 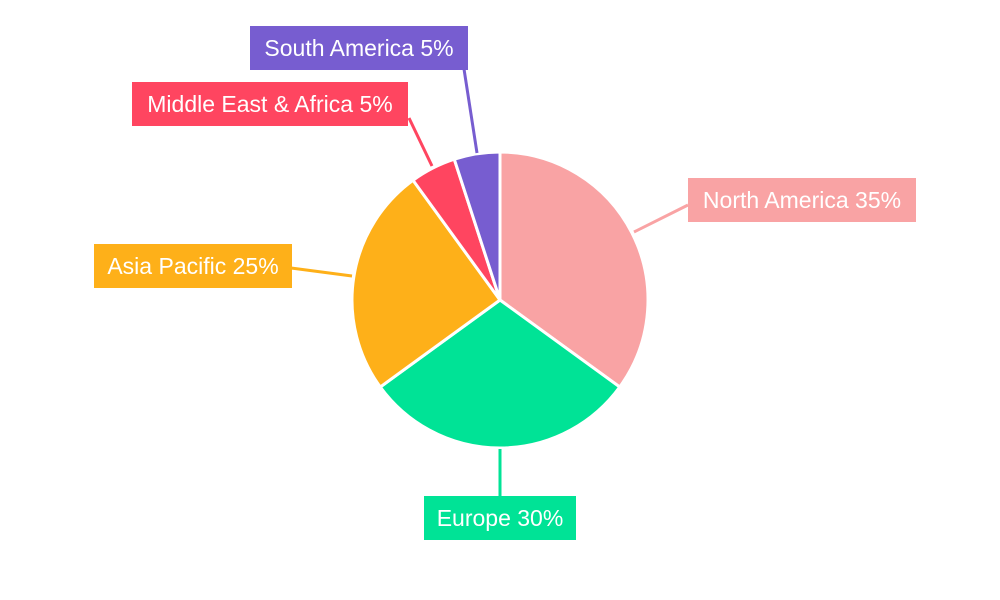 I want to click on data-label: Middle East & Africa 5%, so click(x=269, y=104).